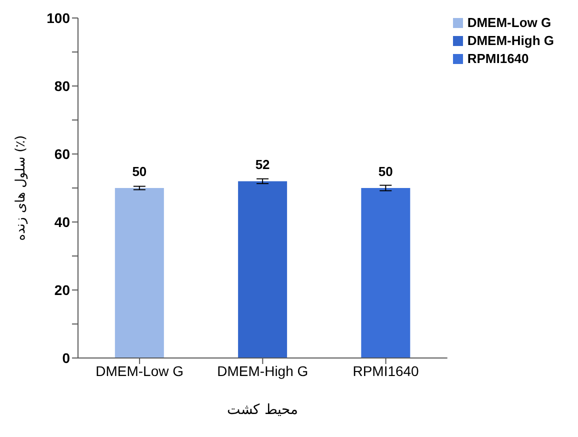  I want to click on y-tick-label: 100, so click(58, 18).